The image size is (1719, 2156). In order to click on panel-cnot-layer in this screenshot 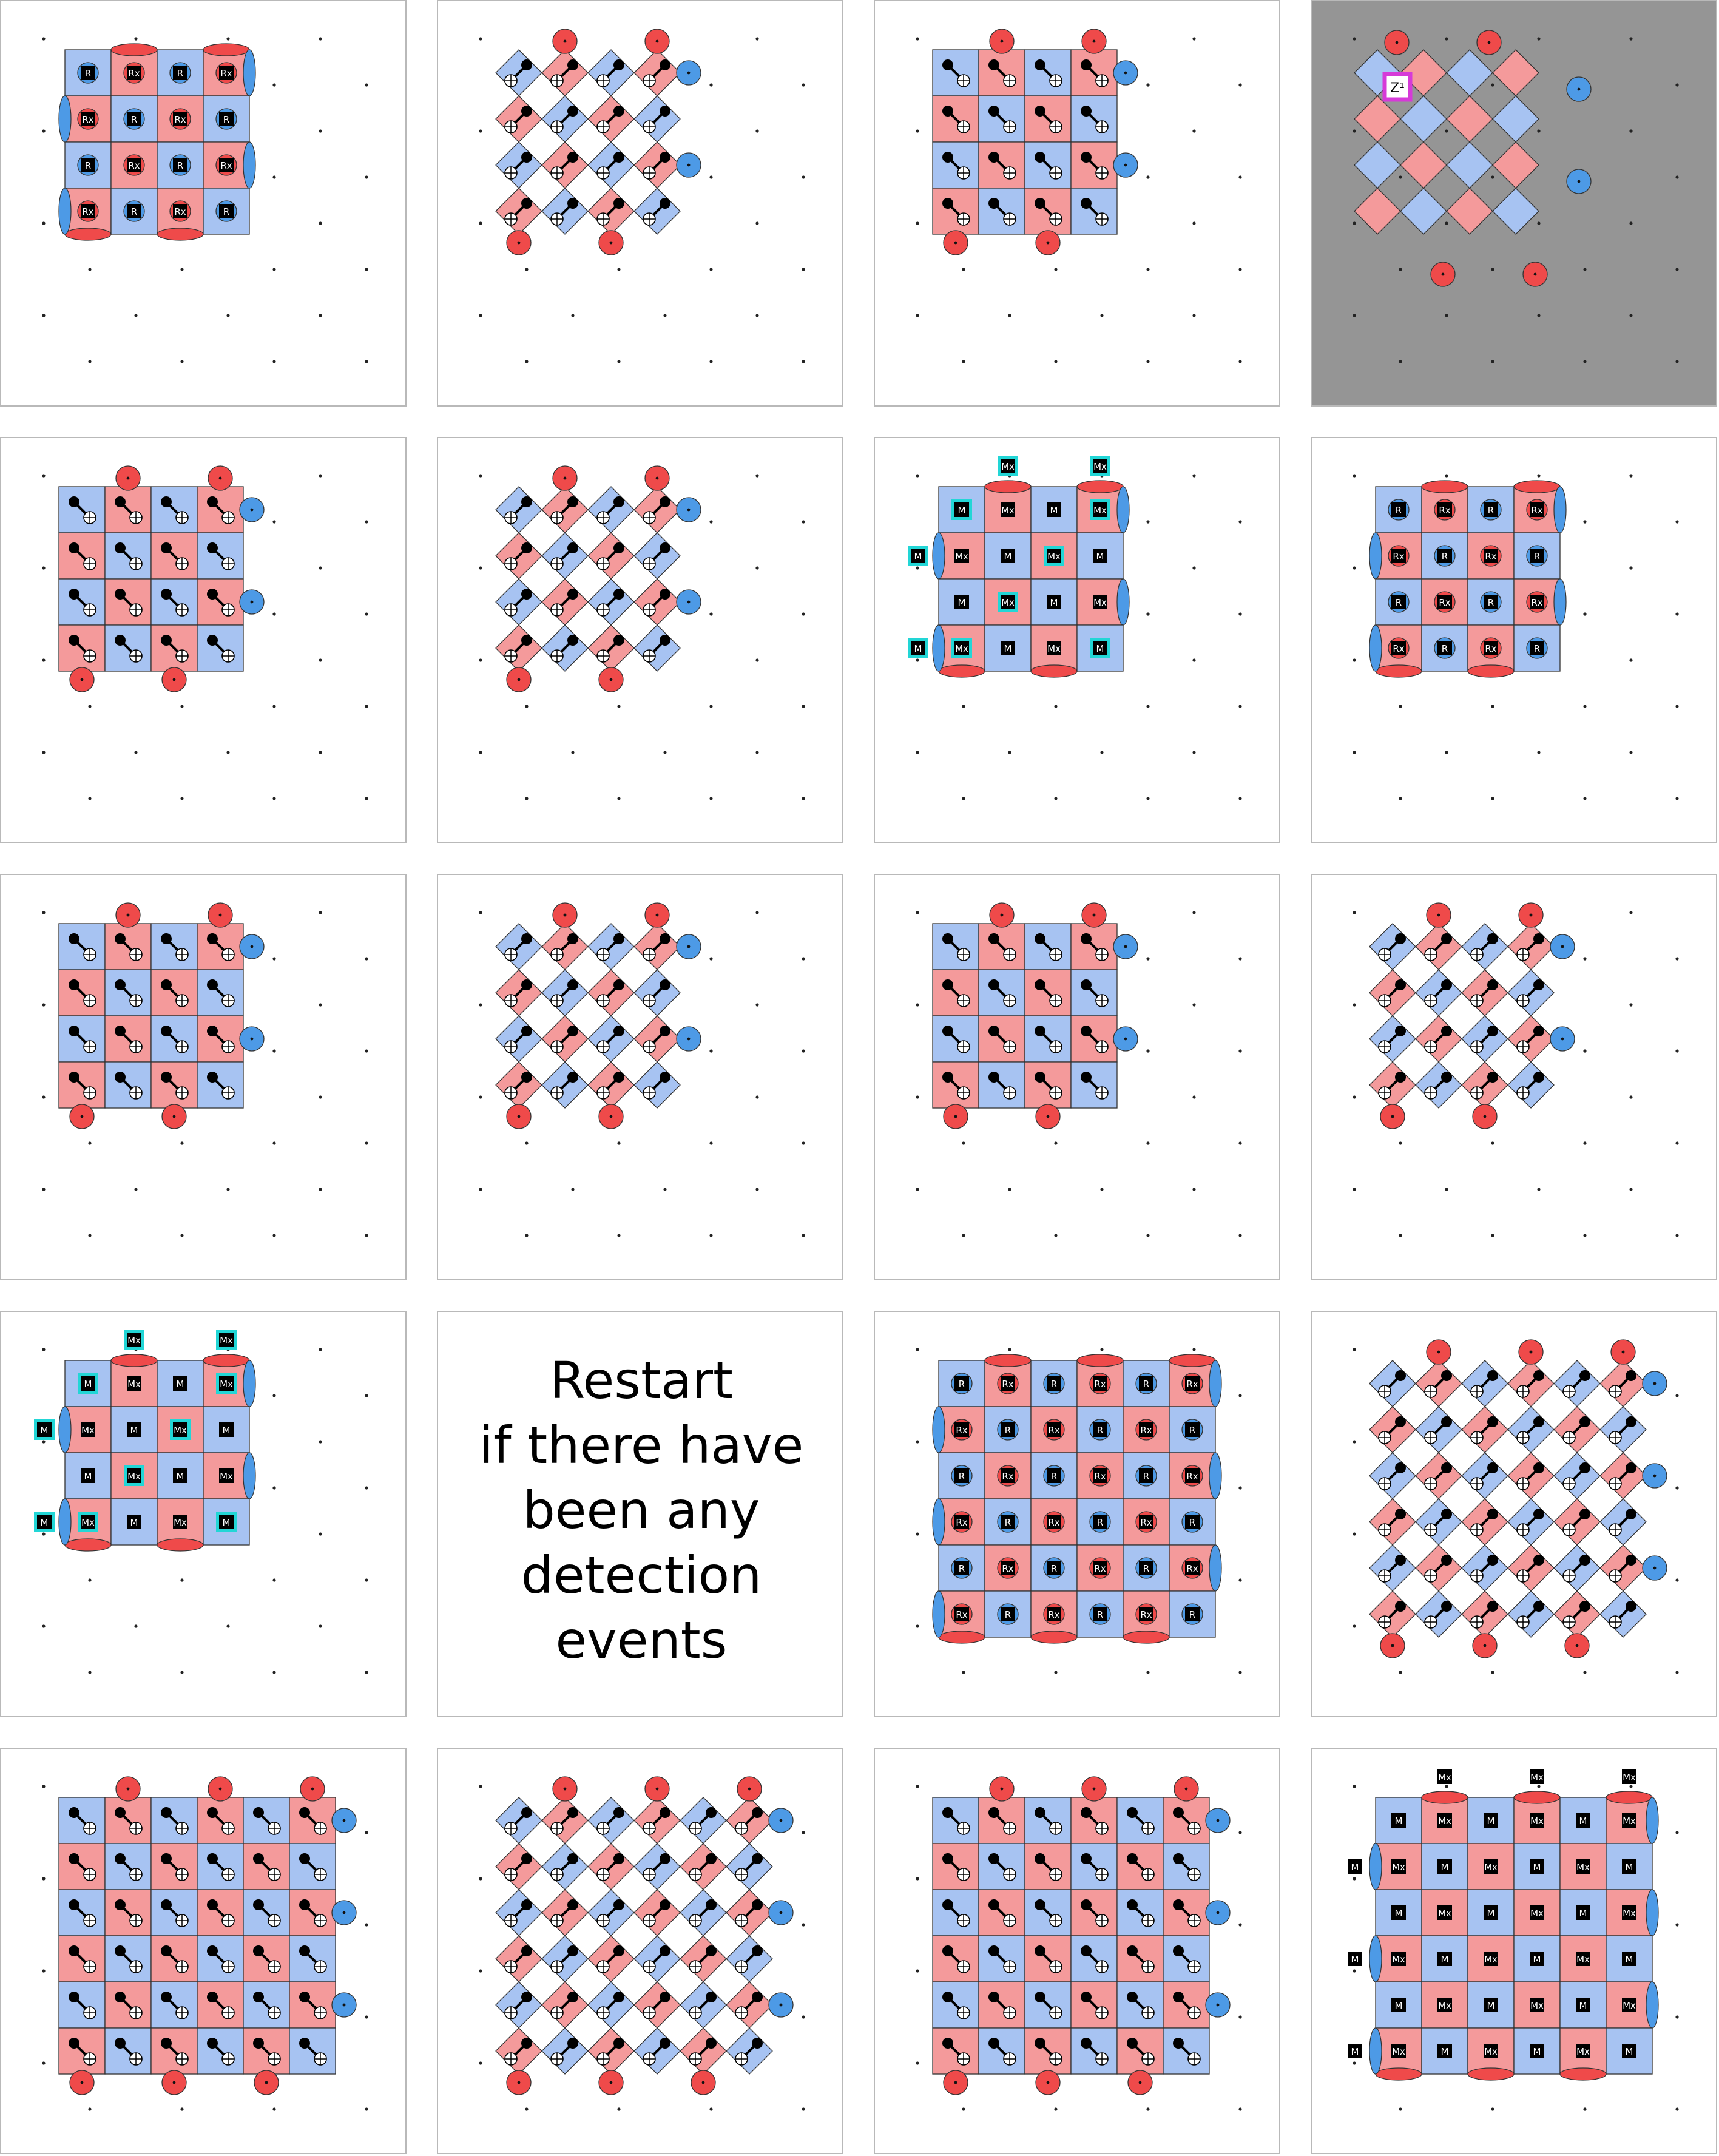, I will do `click(203, 1077)`.